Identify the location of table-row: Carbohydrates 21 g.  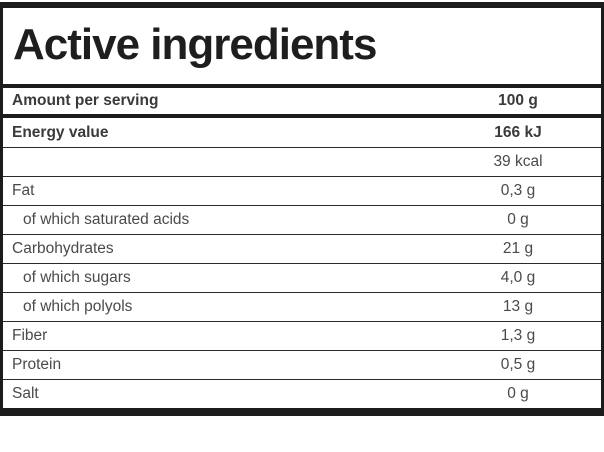
(302, 248).